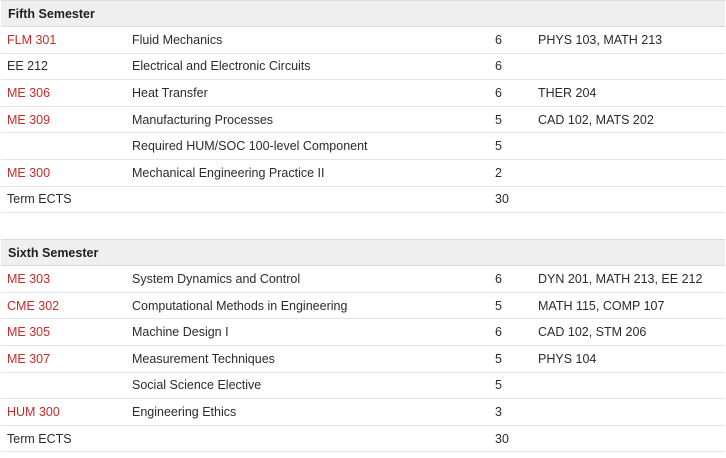 The height and width of the screenshot is (458, 726). What do you see at coordinates (363, 332) in the screenshot?
I see `course-row: ME 305 Machine Design I 6 CAD 102, STM 206` at bounding box center [363, 332].